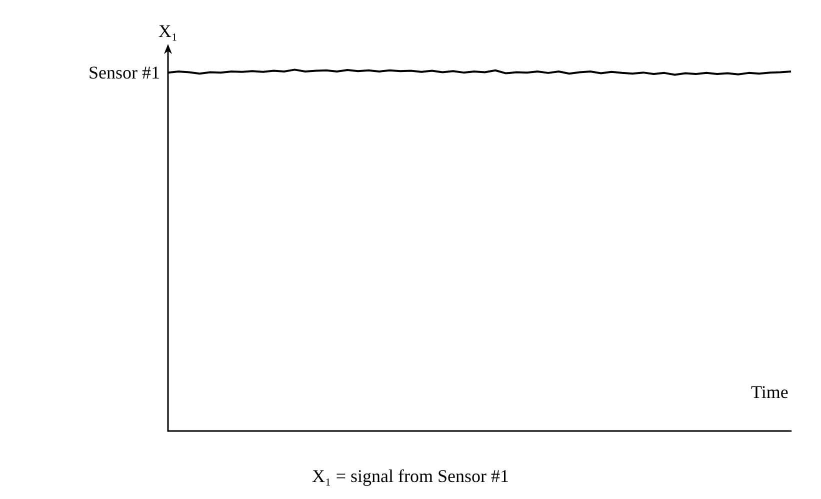 Image resolution: width=821 pixels, height=499 pixels. Describe the element at coordinates (410, 476) in the screenshot. I see `text: X₁ = signal from Sensor #1` at that location.